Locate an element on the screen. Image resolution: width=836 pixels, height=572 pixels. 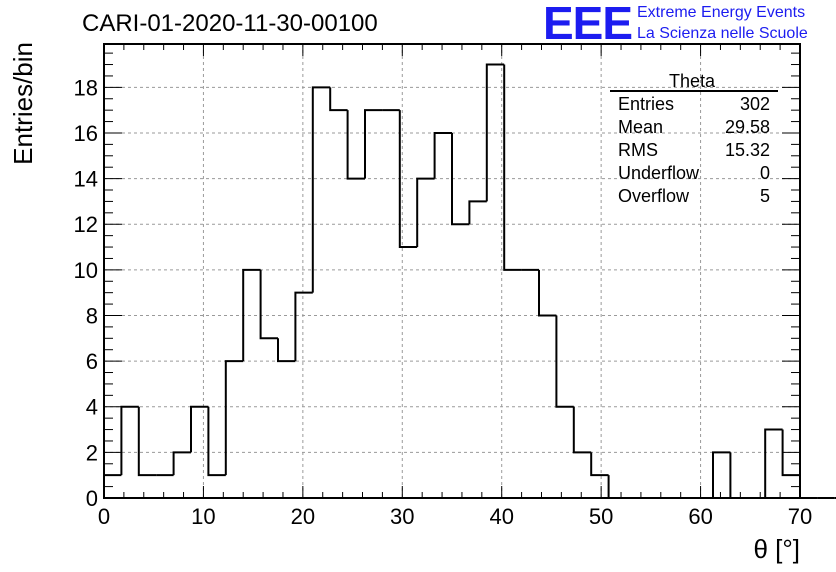
x-tick-label: 30 is located at coordinates (402, 516).